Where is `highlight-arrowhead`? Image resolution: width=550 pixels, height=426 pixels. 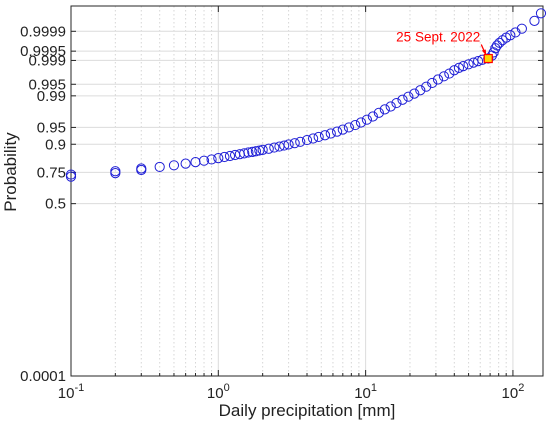
highlight-arrowhead is located at coordinates (484, 52).